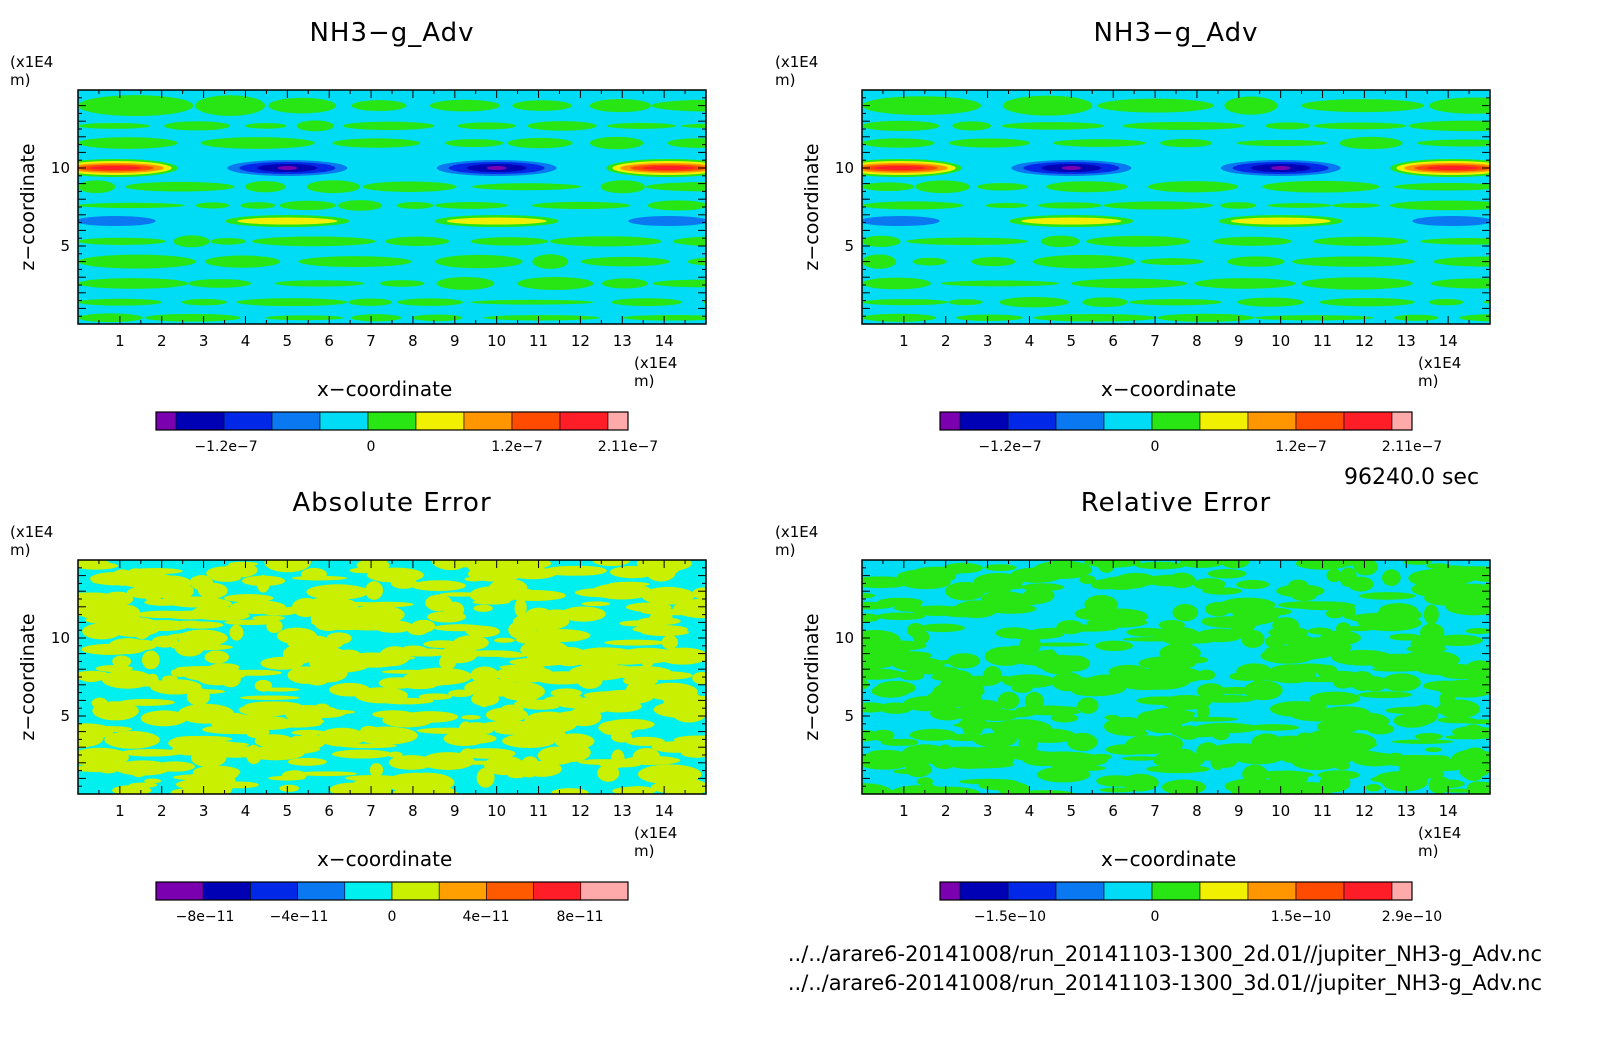  What do you see at coordinates (485, 917) in the screenshot?
I see `colorbar-tick-label: 4e−11` at bounding box center [485, 917].